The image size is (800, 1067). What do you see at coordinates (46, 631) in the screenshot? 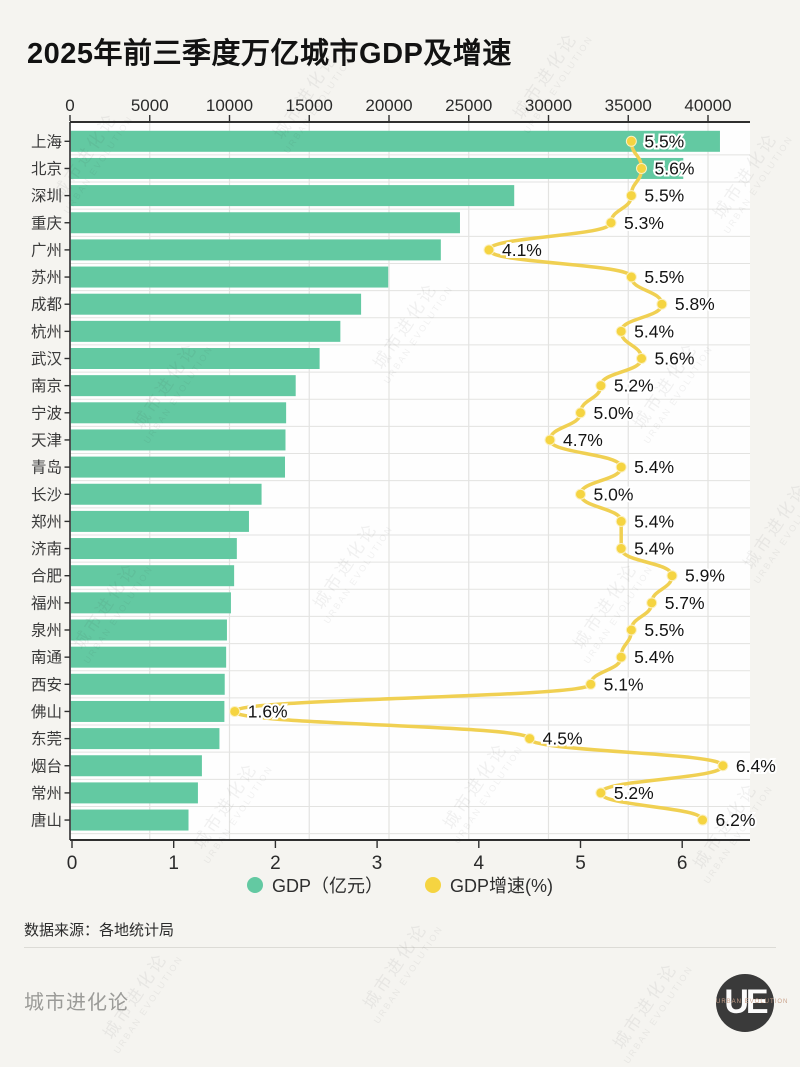
I see `city-label: 泉州` at bounding box center [46, 631].